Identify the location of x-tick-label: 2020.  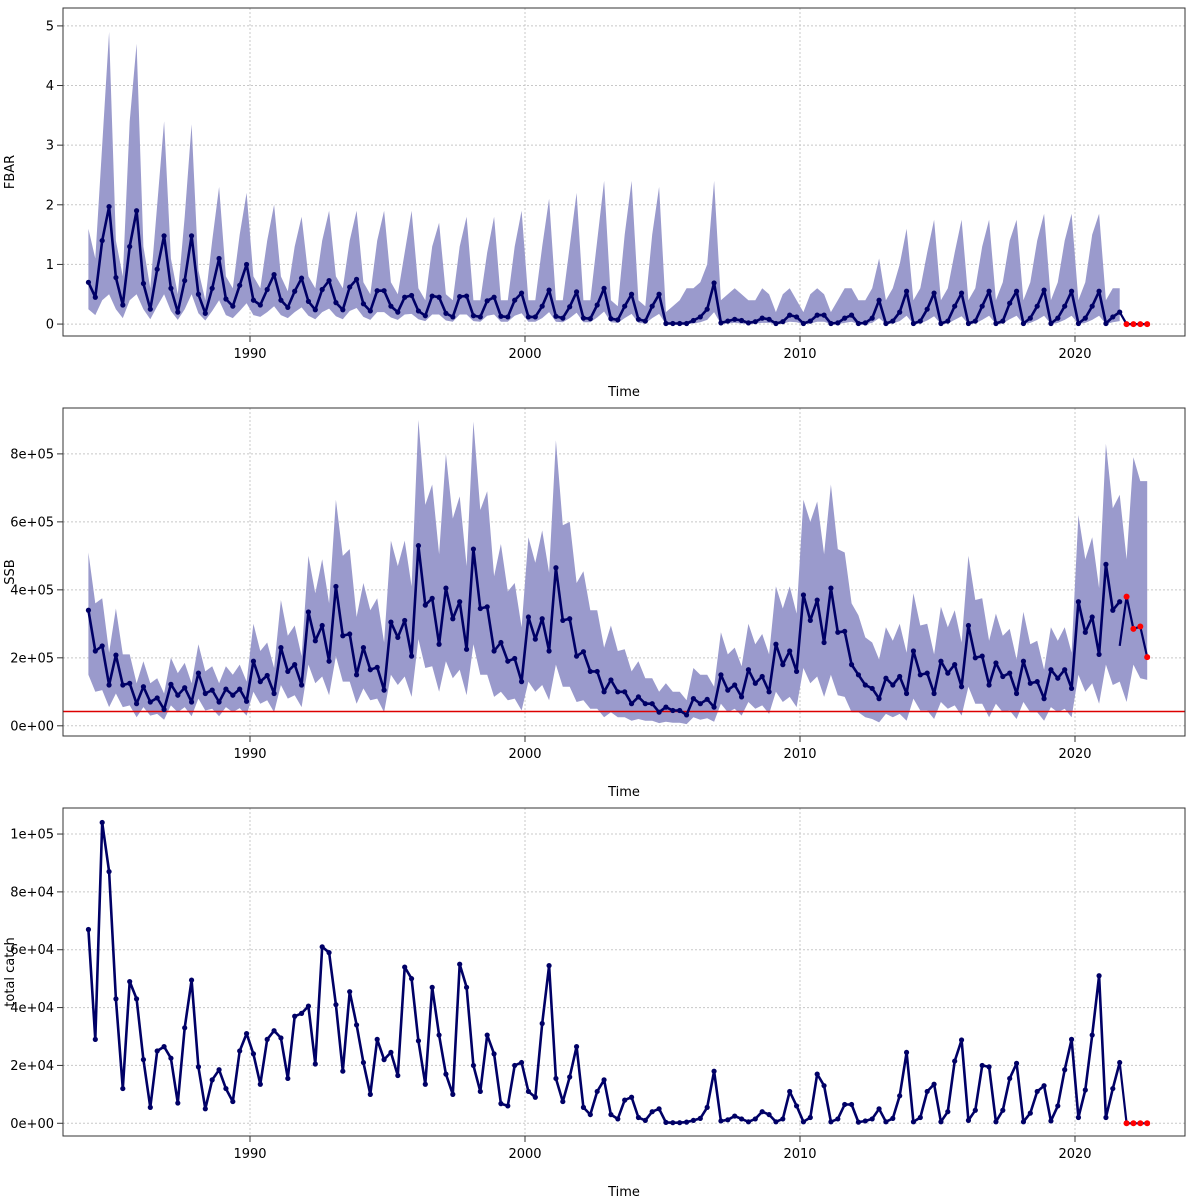
(1074, 754).